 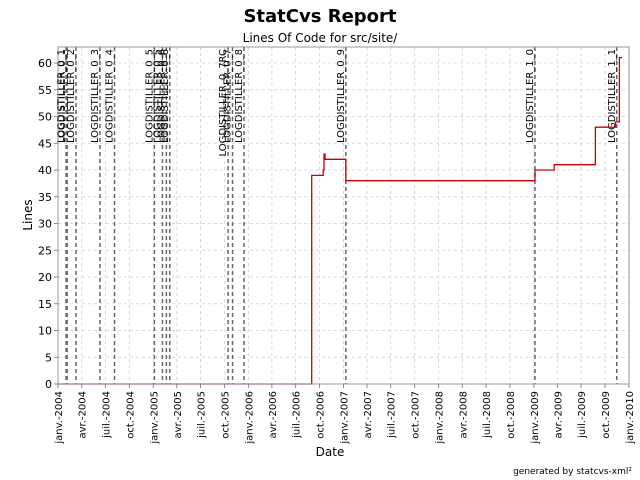 What do you see at coordinates (582, 415) in the screenshot?
I see `x-tick-label: juil.-2009` at bounding box center [582, 415].